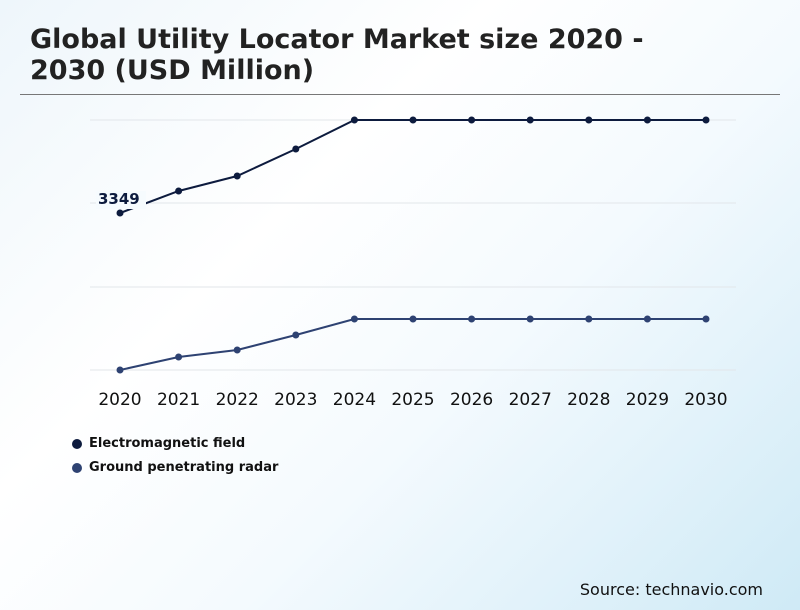  Describe the element at coordinates (354, 400) in the screenshot. I see `x-tick-label: 2024` at that location.